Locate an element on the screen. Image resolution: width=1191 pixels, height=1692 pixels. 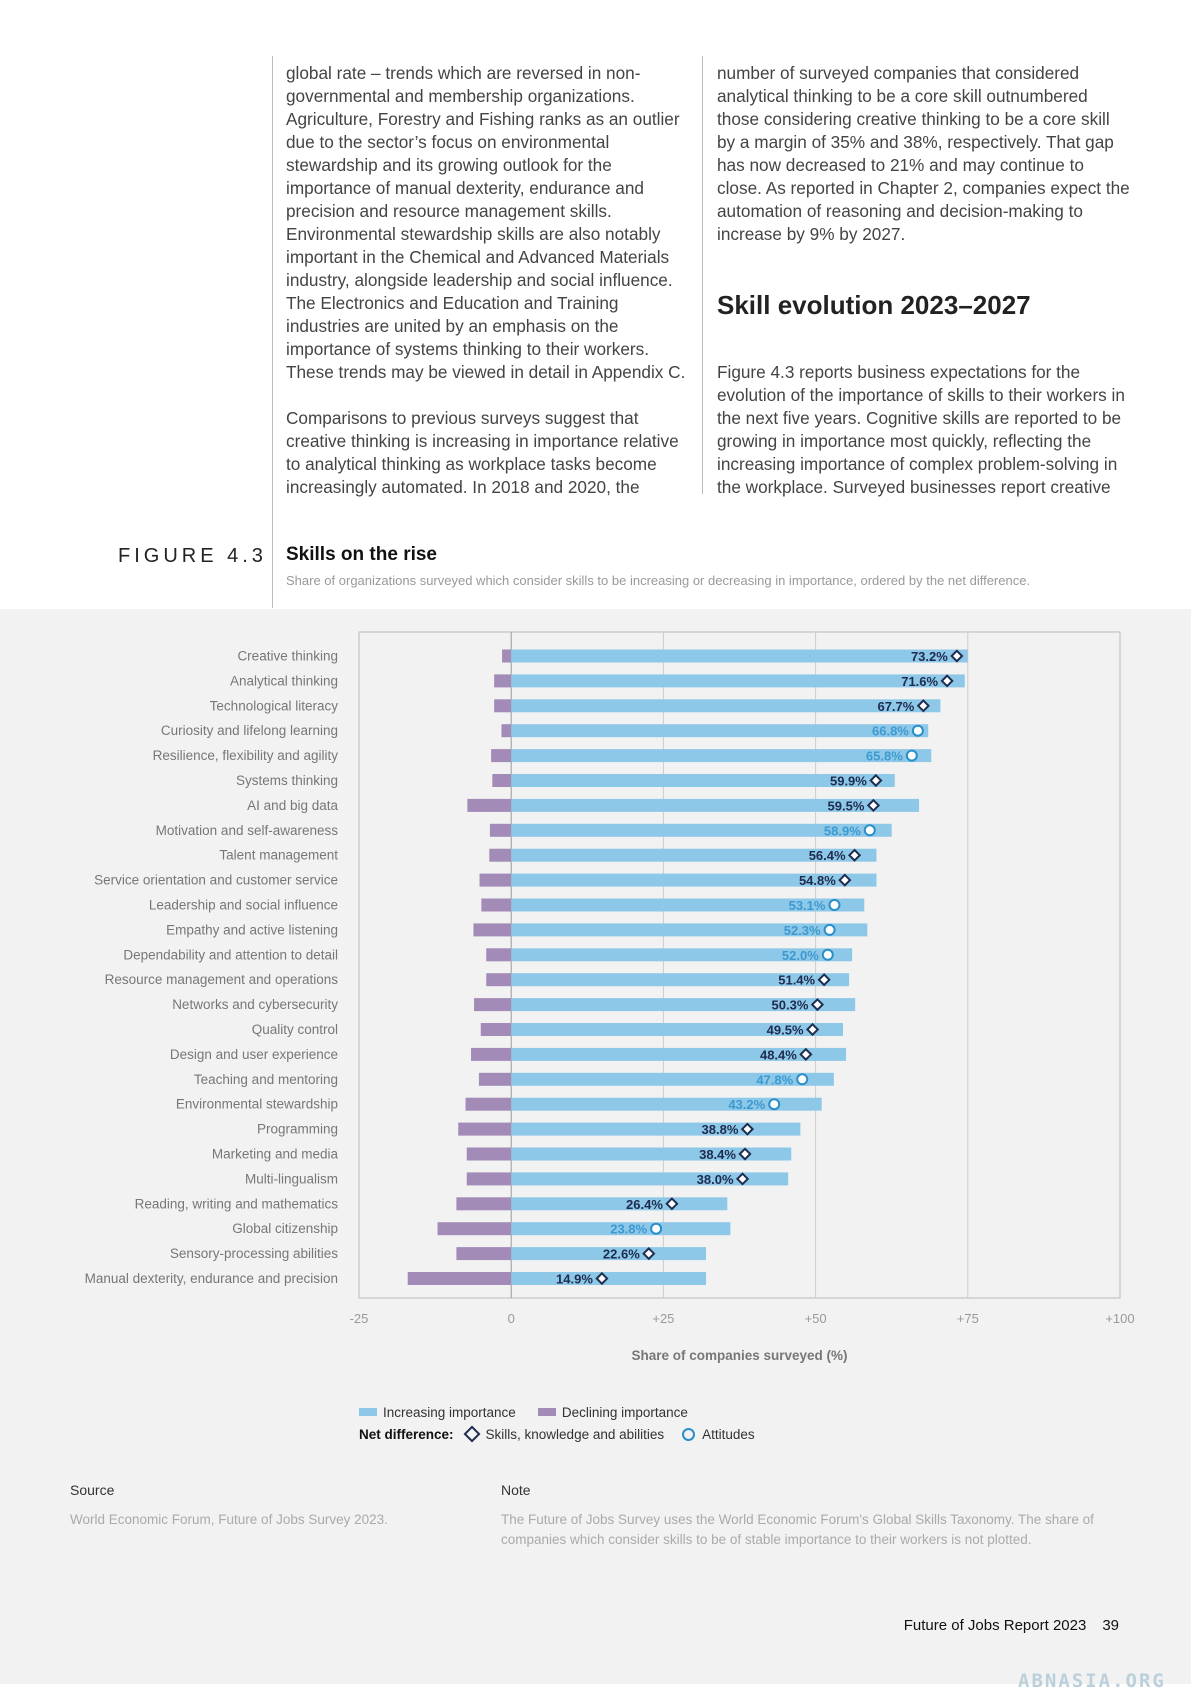
net-value-label: 67.7% is located at coordinates (895, 706).